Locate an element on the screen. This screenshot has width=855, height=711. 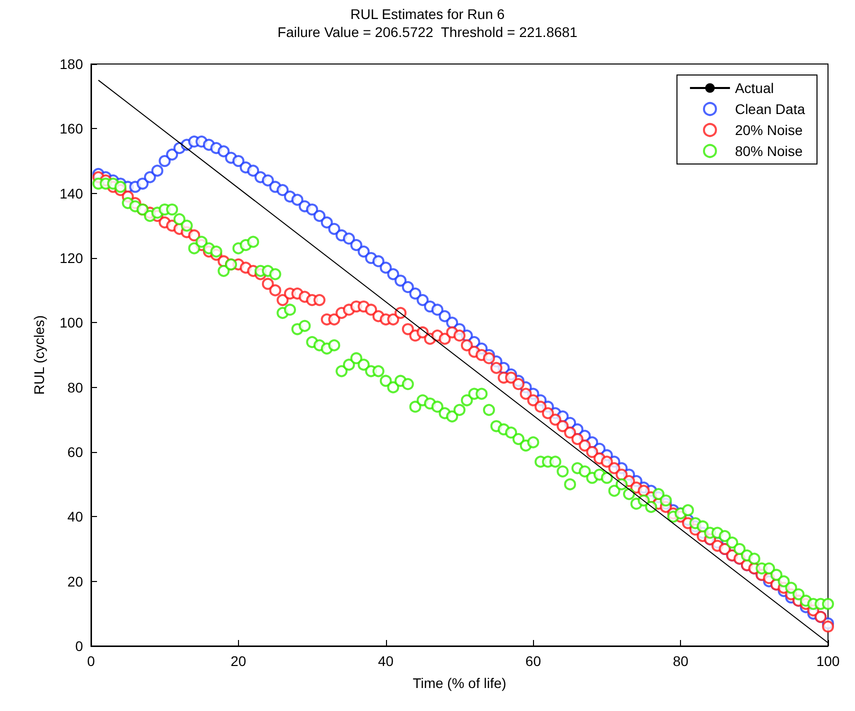
x-axis-title: Time (% of life) is located at coordinates (459, 683).